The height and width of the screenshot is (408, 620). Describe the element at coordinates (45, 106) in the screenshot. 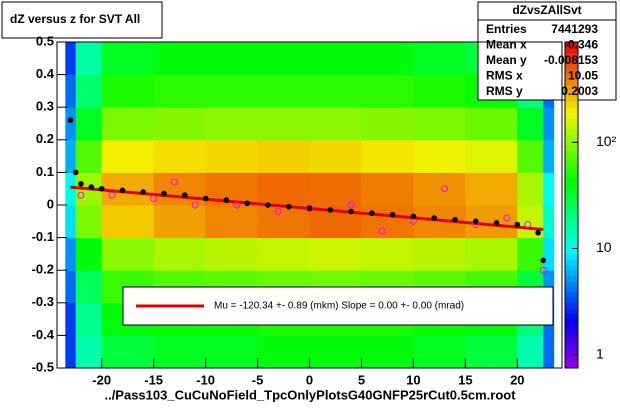

I see `y-tick-label: 0.3` at that location.